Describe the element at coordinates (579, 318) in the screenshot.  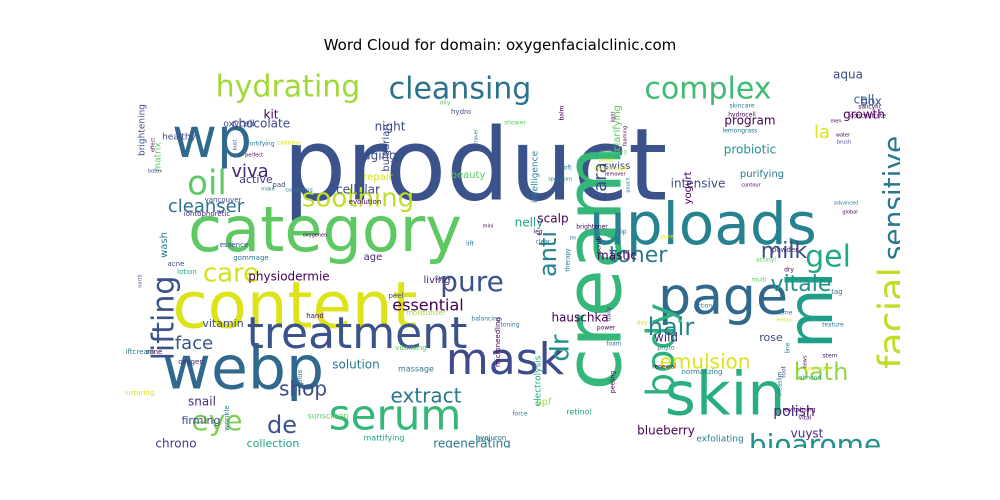
I see `word-hauschka: hauschka` at that location.